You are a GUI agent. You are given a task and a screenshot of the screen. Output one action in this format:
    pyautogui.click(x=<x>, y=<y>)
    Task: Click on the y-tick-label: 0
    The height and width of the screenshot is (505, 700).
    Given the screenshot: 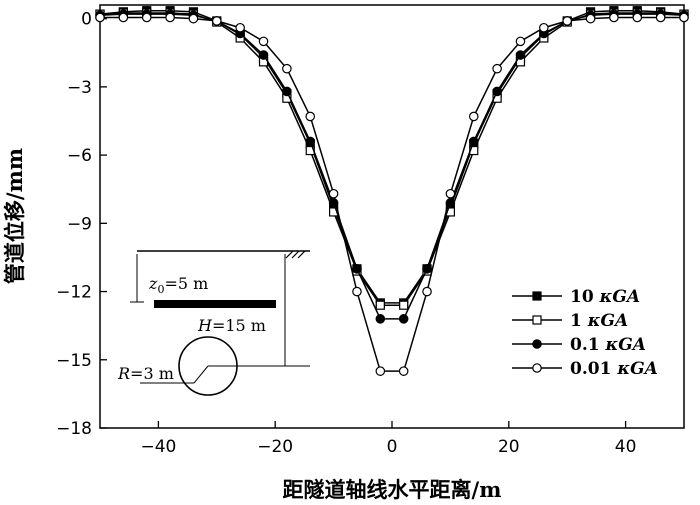 What is the action you would take?
    pyautogui.click(x=86, y=20)
    